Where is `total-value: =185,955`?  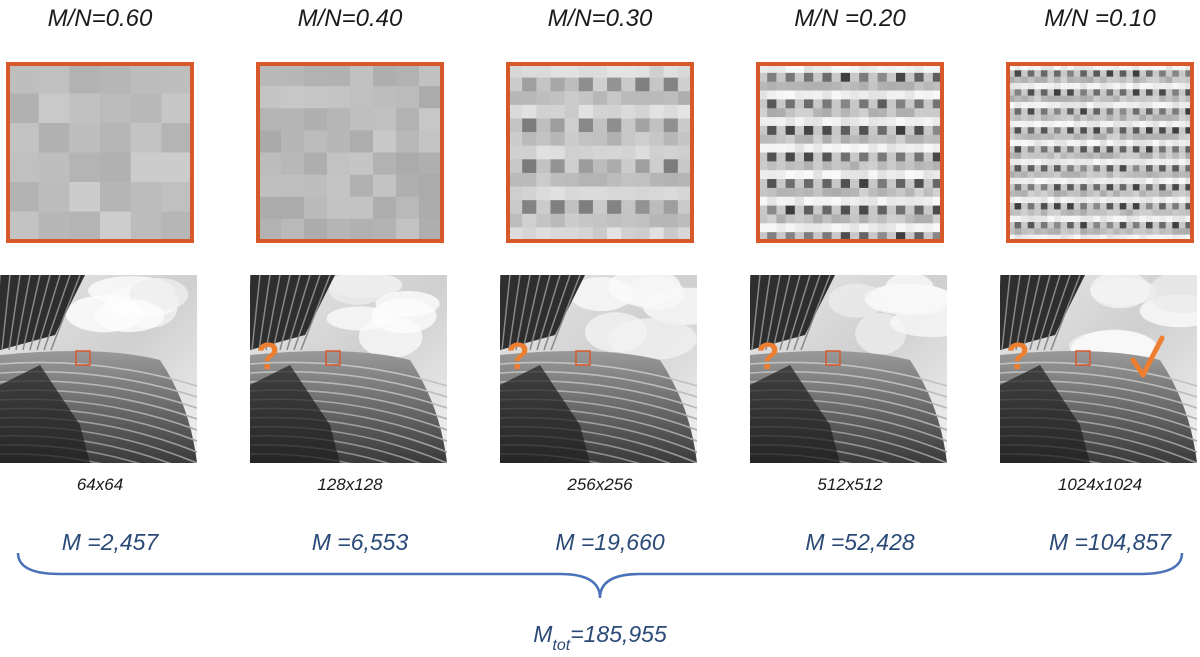 total-value: =185,955 is located at coordinates (618, 634).